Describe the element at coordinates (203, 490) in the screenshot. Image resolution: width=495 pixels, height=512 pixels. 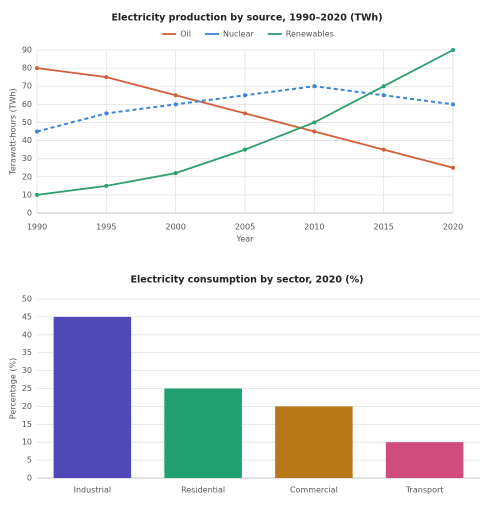
I see `x-tick-label: Residential` at that location.